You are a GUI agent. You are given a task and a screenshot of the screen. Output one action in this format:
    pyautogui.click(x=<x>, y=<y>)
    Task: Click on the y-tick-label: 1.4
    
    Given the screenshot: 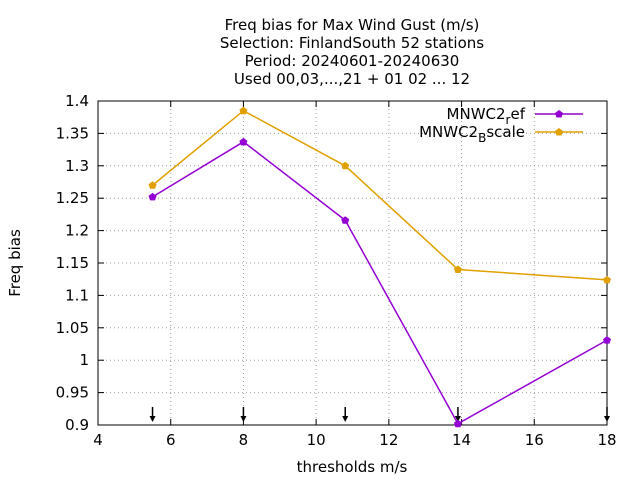 What is the action you would take?
    pyautogui.click(x=77, y=101)
    